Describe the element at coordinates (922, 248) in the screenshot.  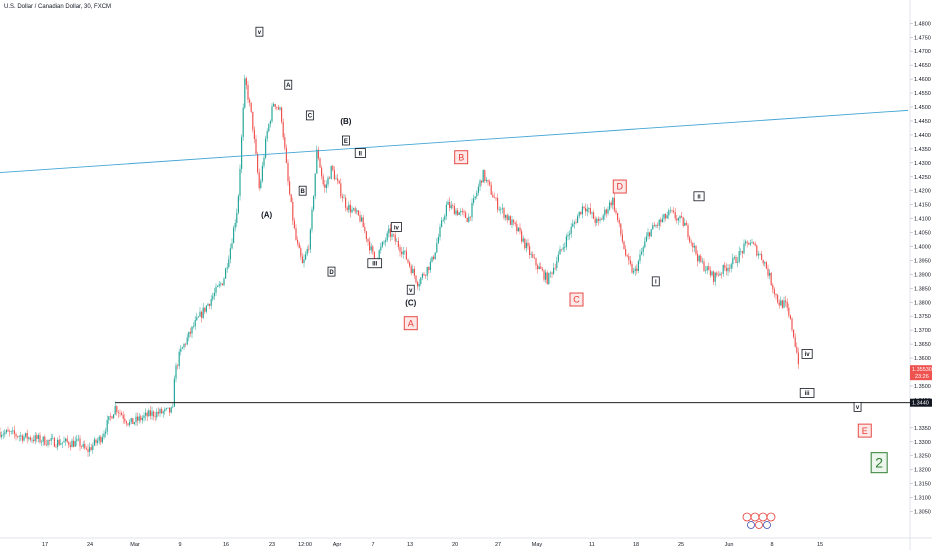
I see `y-tick-label: 1.4000` at that location.